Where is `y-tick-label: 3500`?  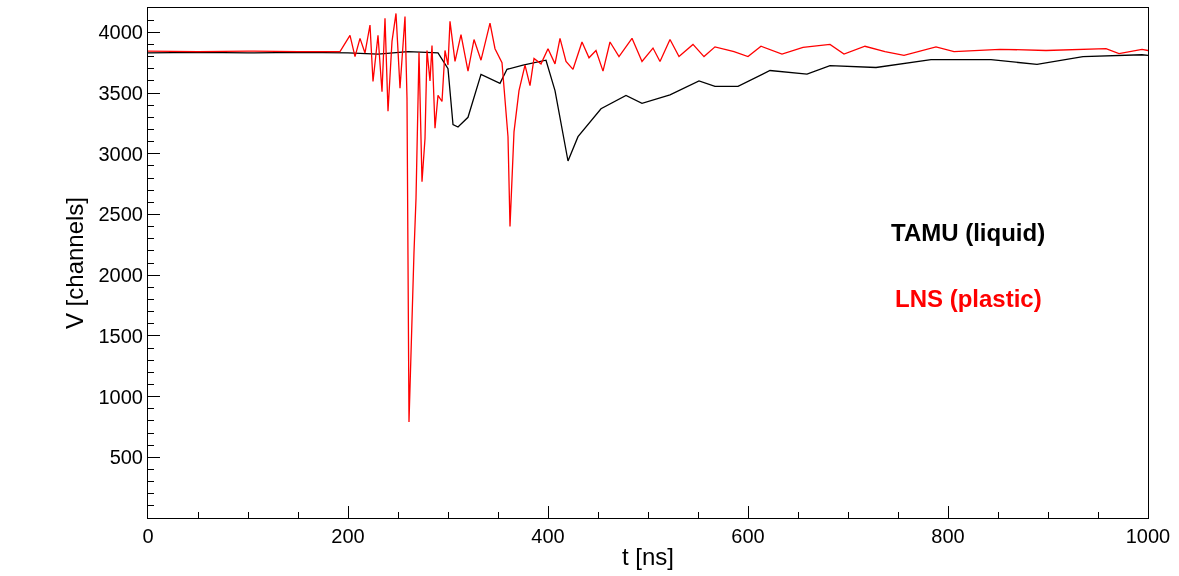 y-tick-label: 3500 is located at coordinates (120, 93).